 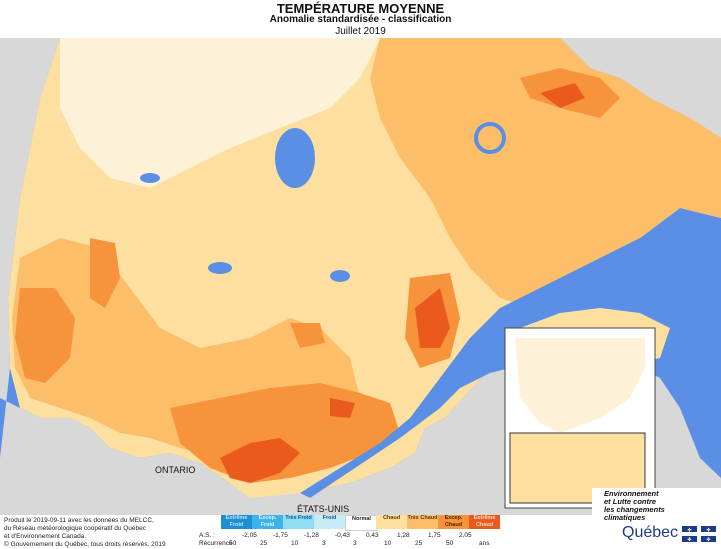 What do you see at coordinates (280, 535) in the screenshot?
I see `legend-as-tick: -1,75` at bounding box center [280, 535].